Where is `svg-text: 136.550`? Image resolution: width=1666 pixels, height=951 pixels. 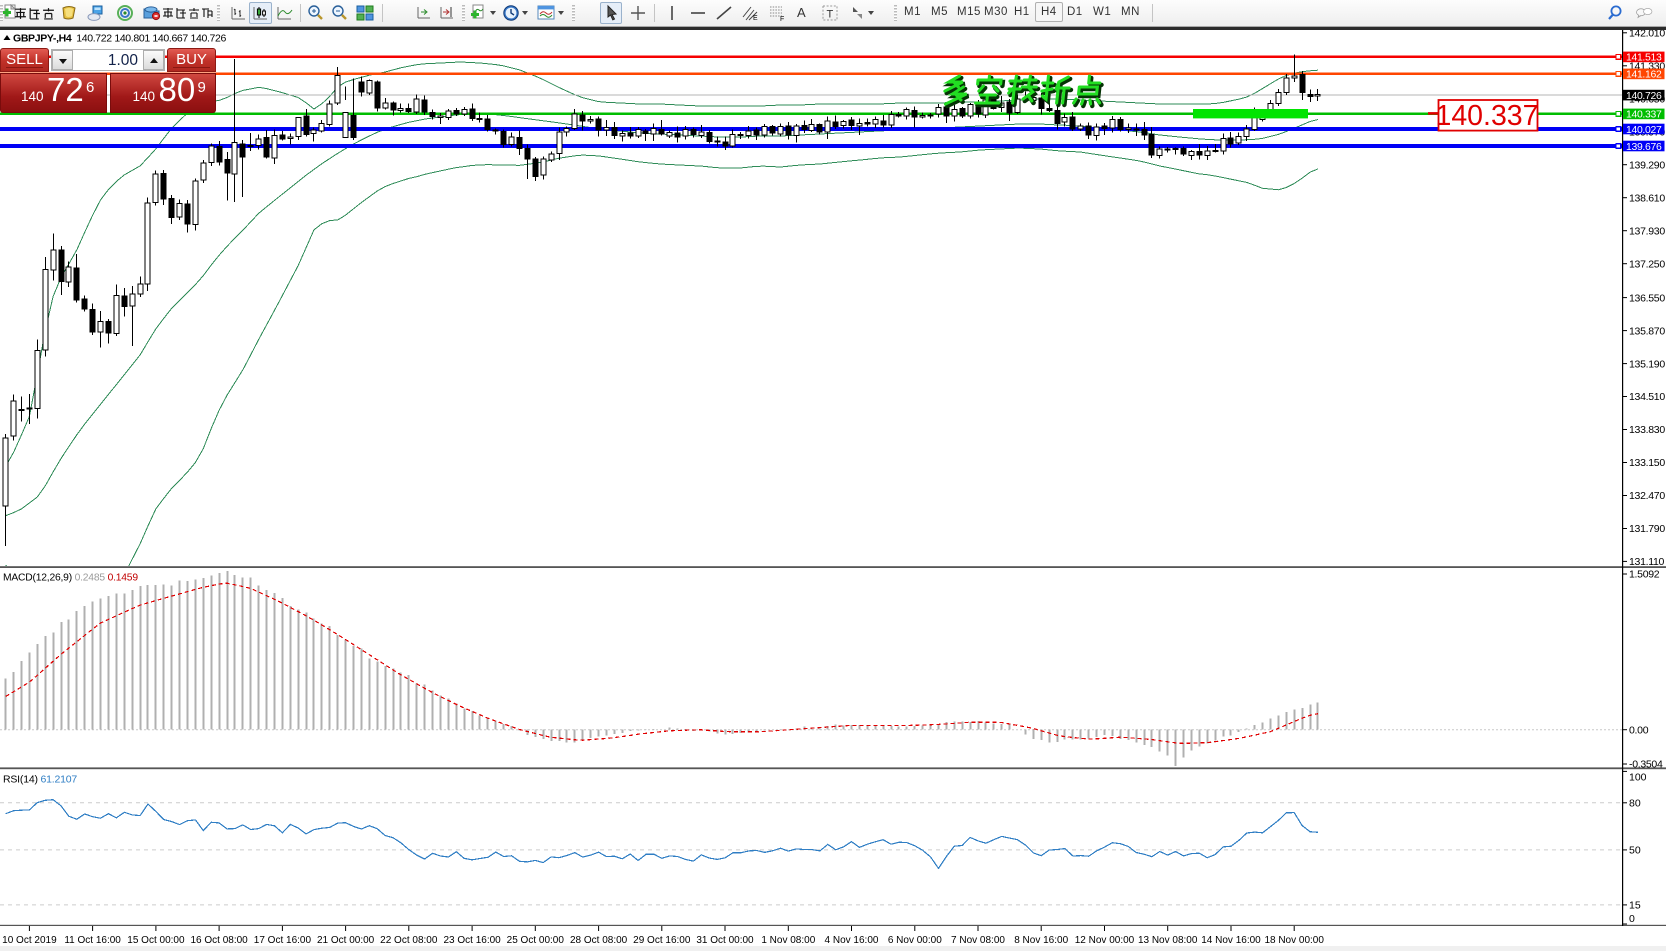 svg-text: 136.550 is located at coordinates (1647, 298).